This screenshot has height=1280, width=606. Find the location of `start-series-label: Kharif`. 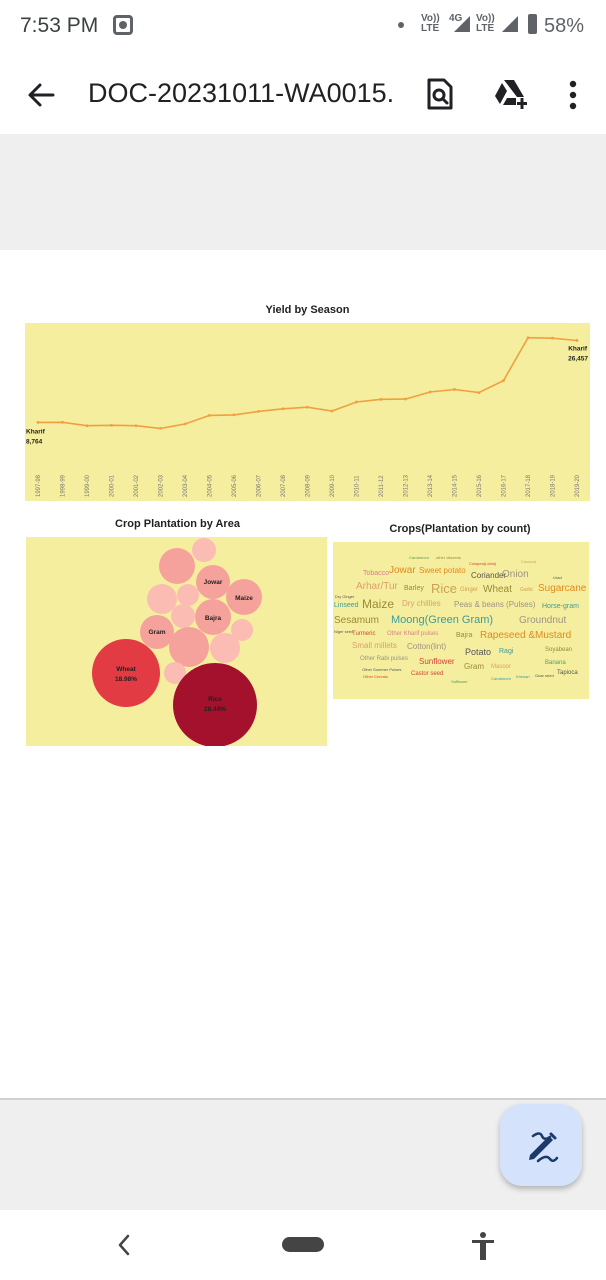

start-series-label: Kharif is located at coordinates (36, 431).